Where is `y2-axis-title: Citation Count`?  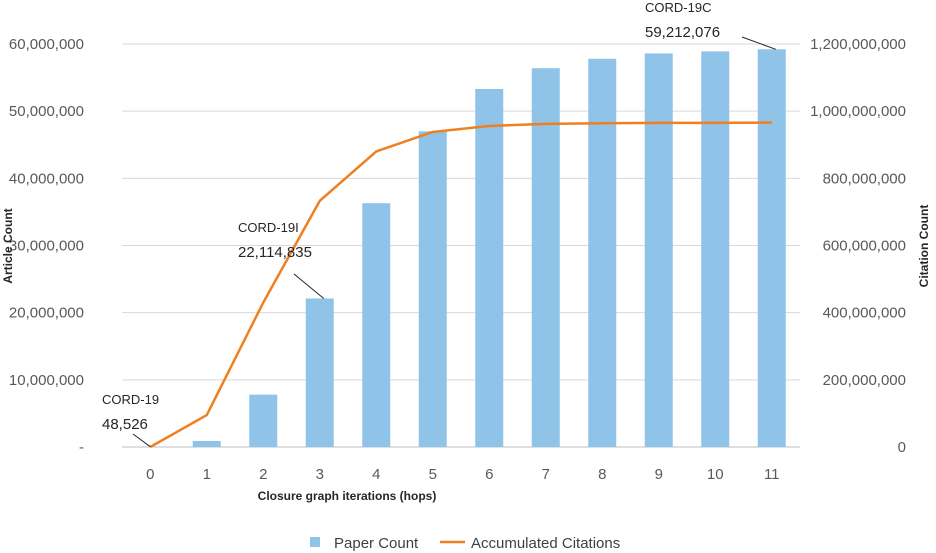 y2-axis-title: Citation Count is located at coordinates (924, 246).